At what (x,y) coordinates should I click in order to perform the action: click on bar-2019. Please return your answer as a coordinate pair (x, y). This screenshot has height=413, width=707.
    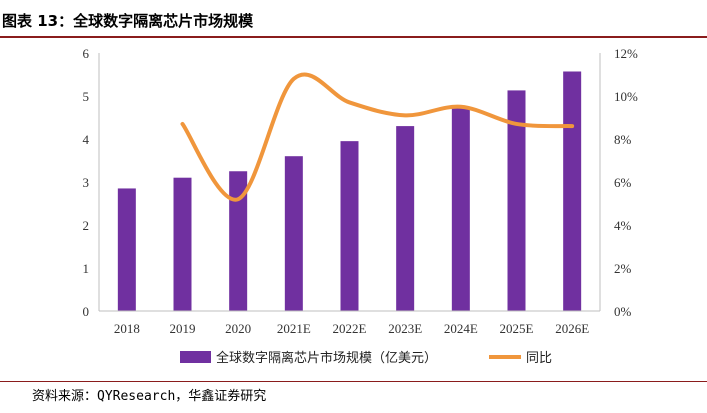
    Looking at the image, I should click on (182, 244).